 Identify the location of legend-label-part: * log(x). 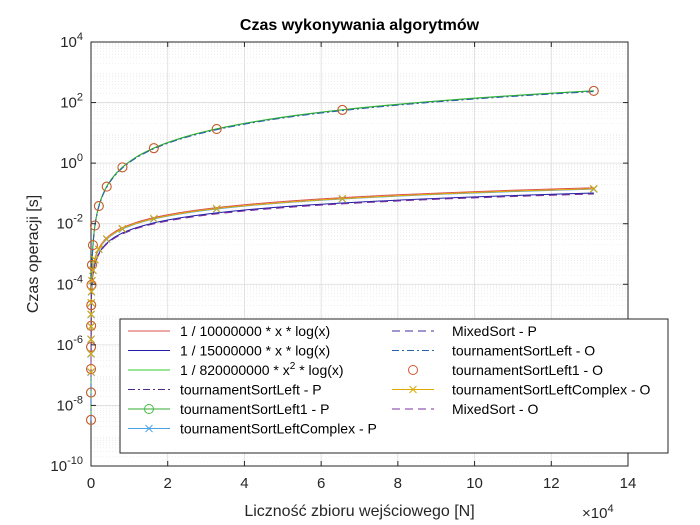
(319, 370).